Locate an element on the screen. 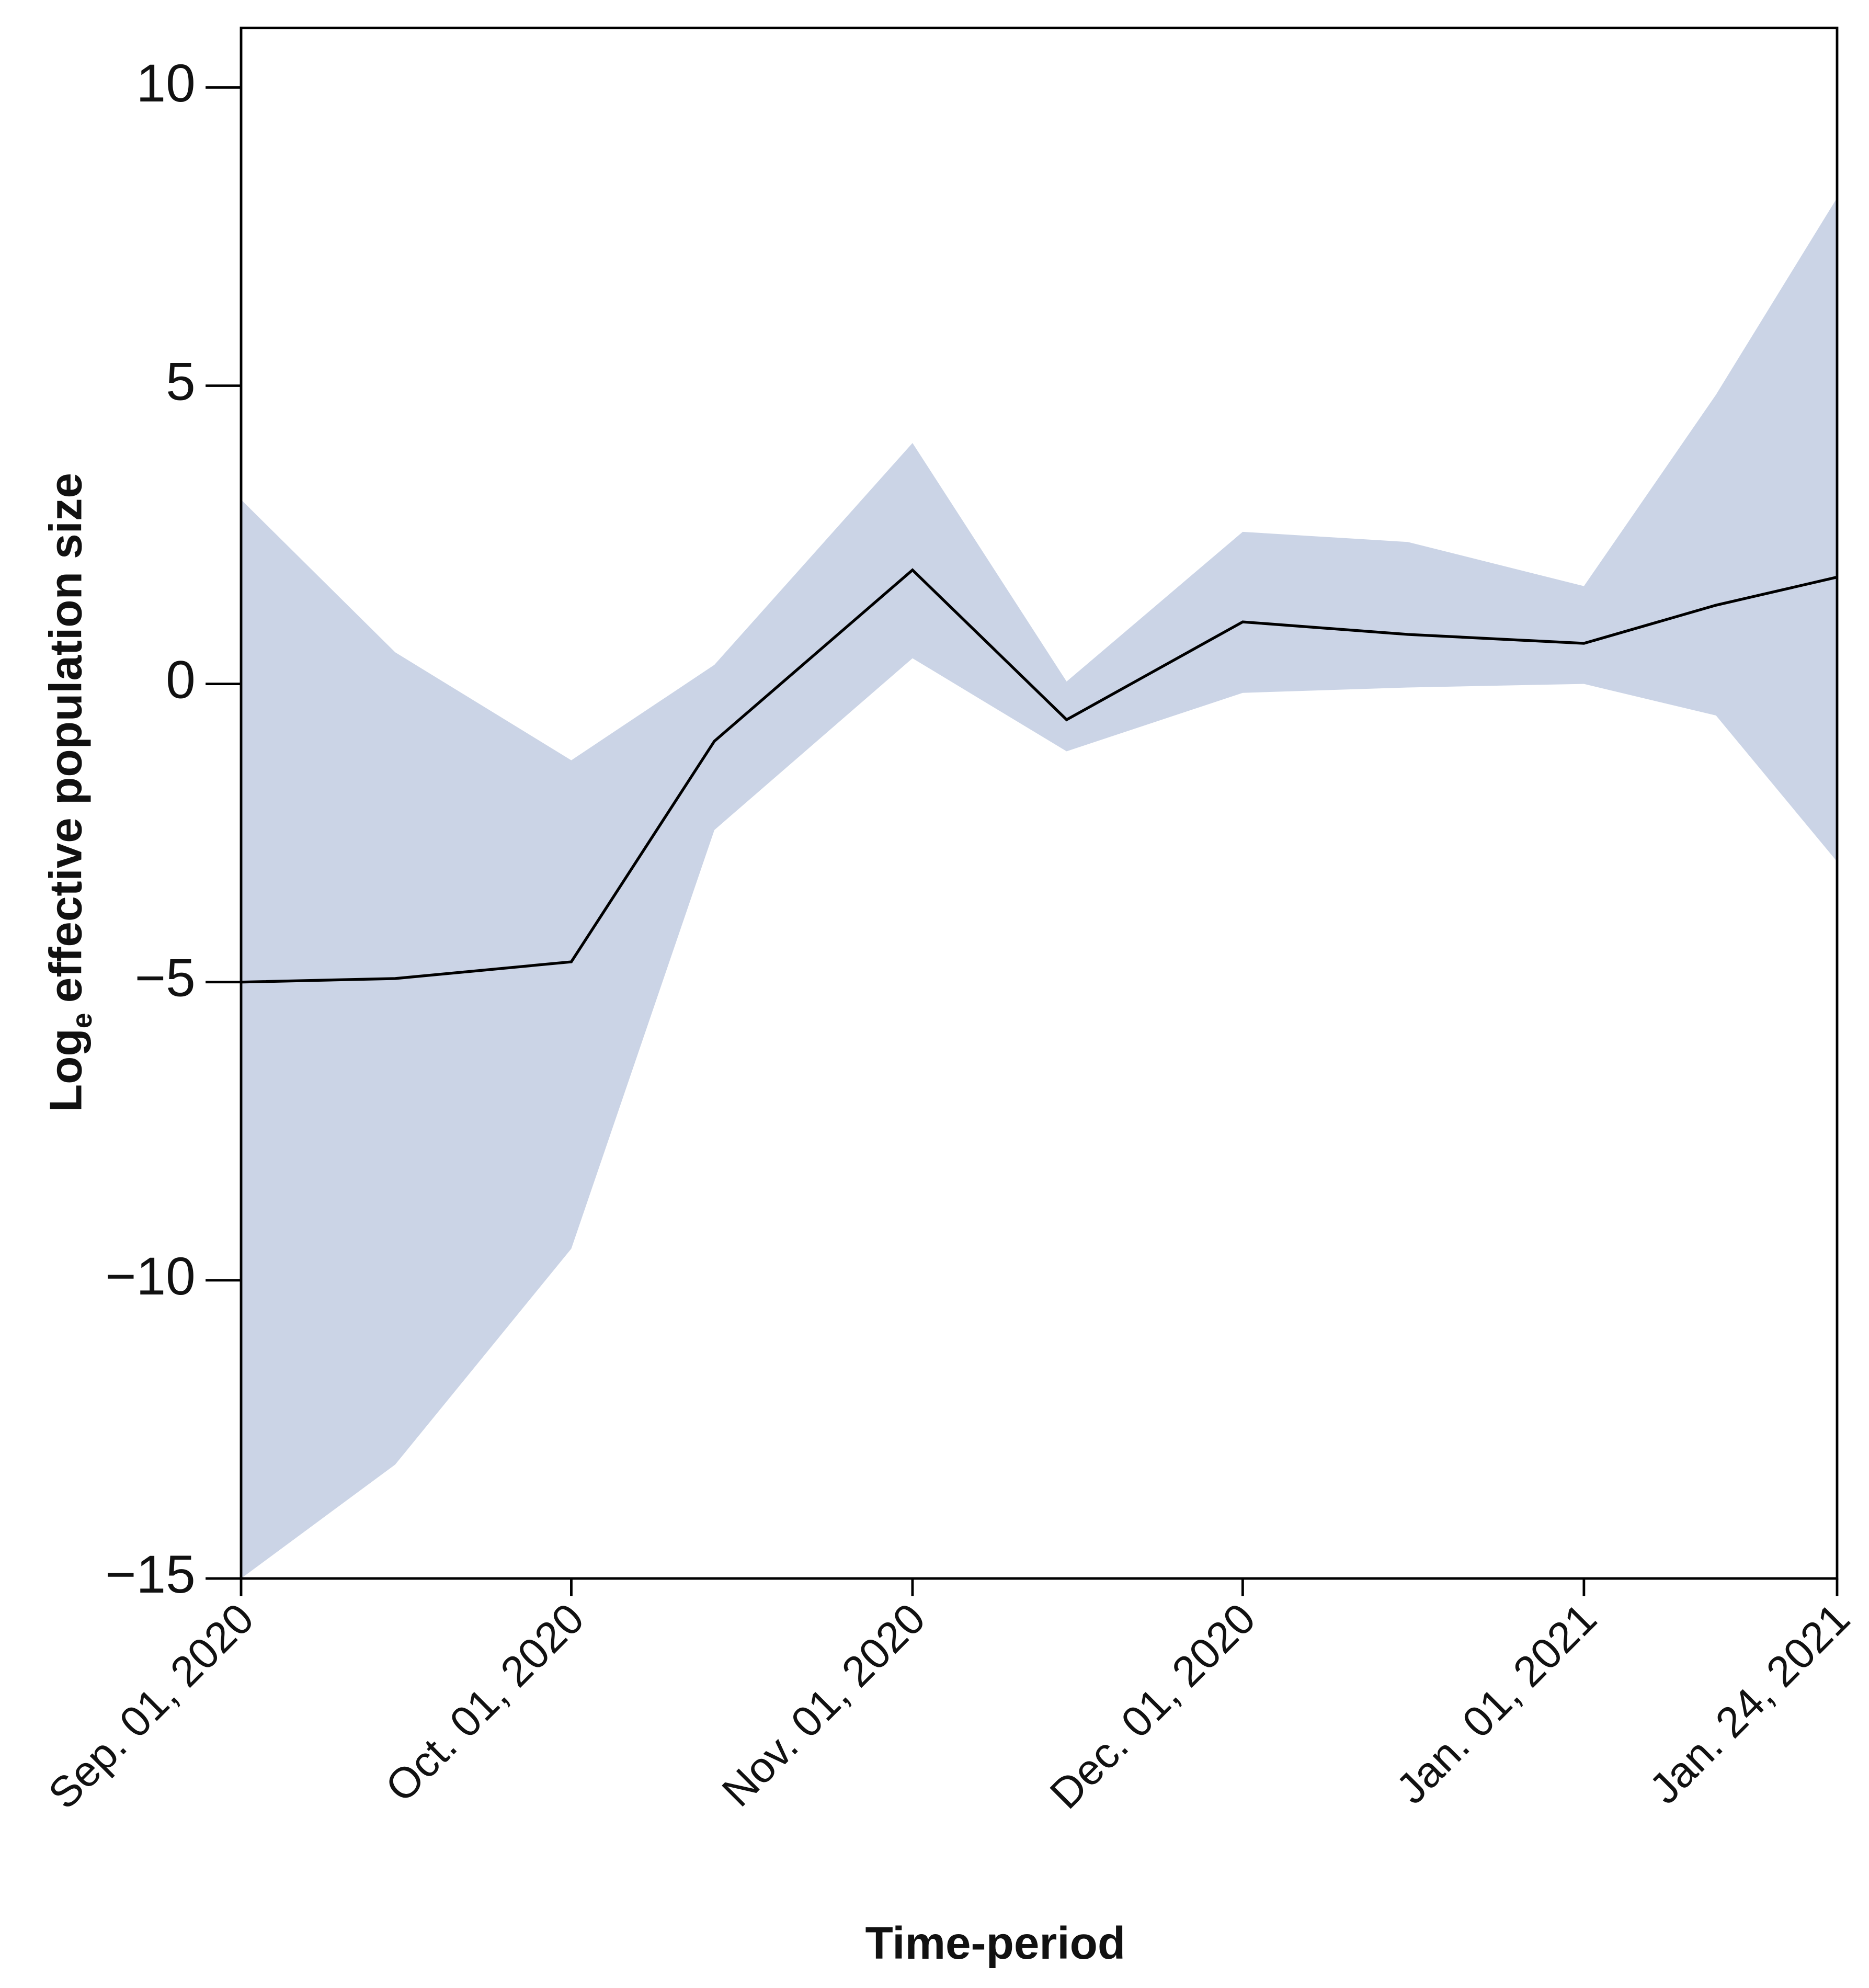 Image resolution: width=1869 pixels, height=1988 pixels. y-tick-label: −5 is located at coordinates (165, 978).